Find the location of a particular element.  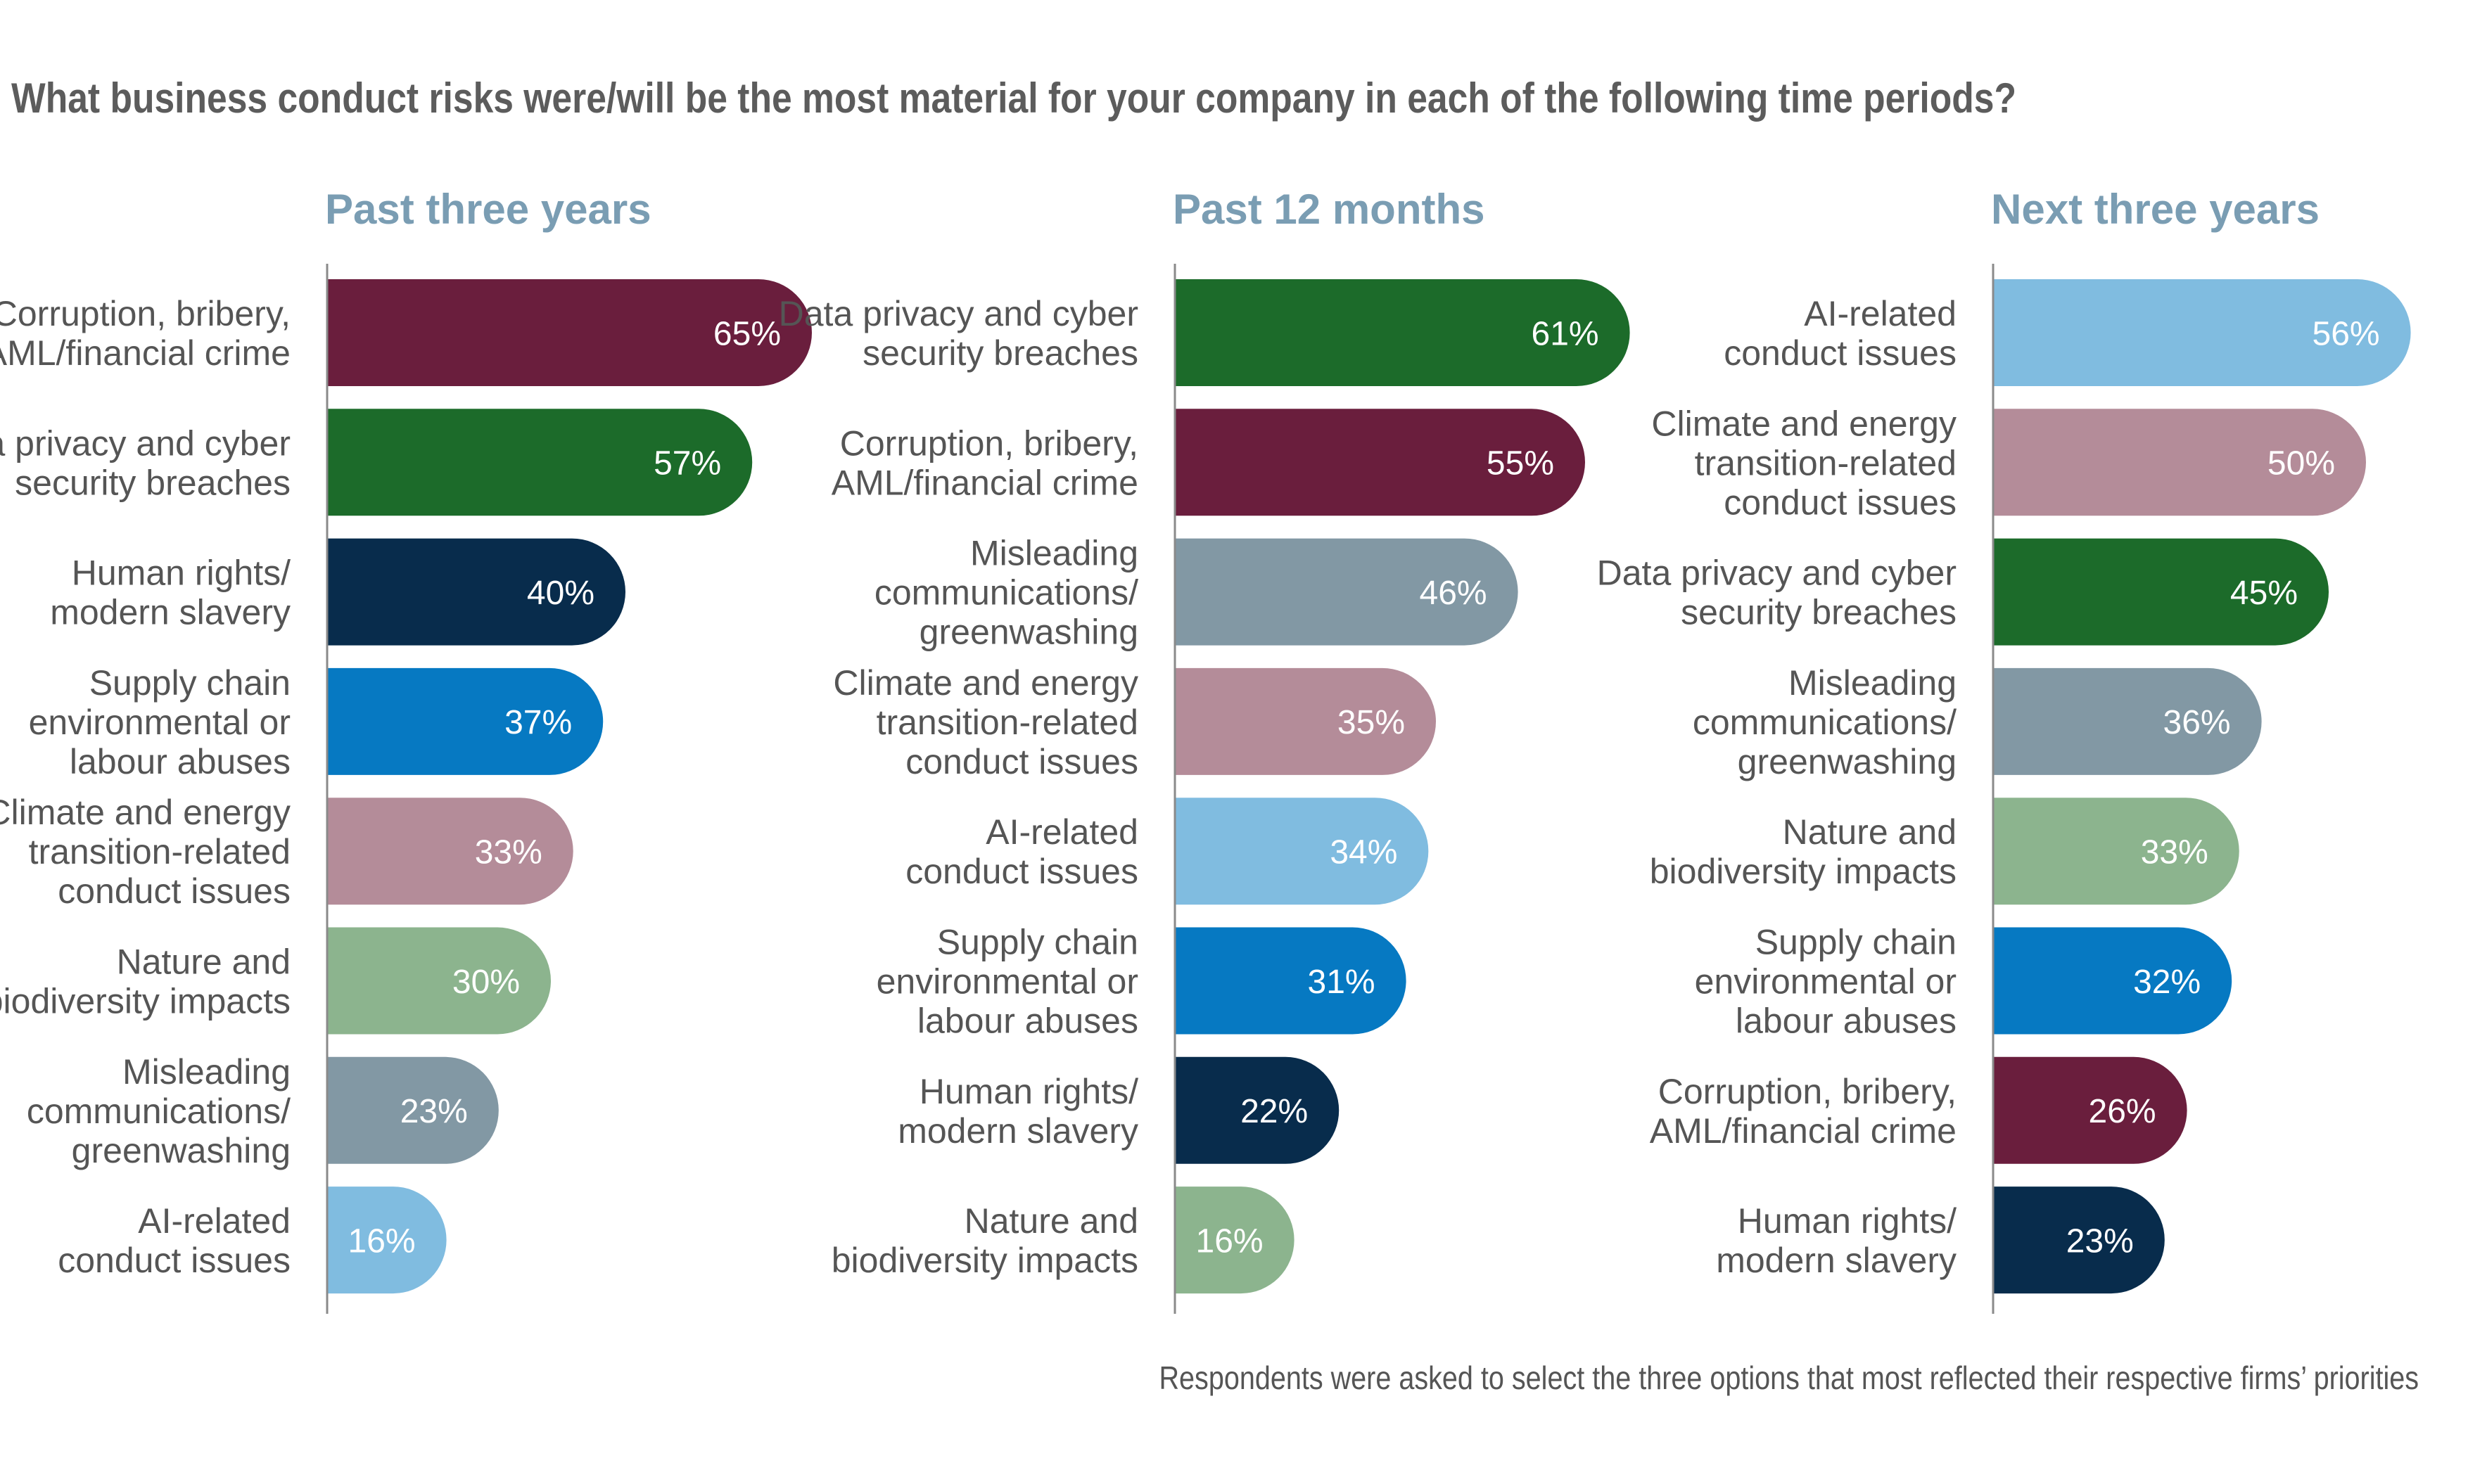

category-label-line: biodiversity impacts is located at coordinates (145, 1002).